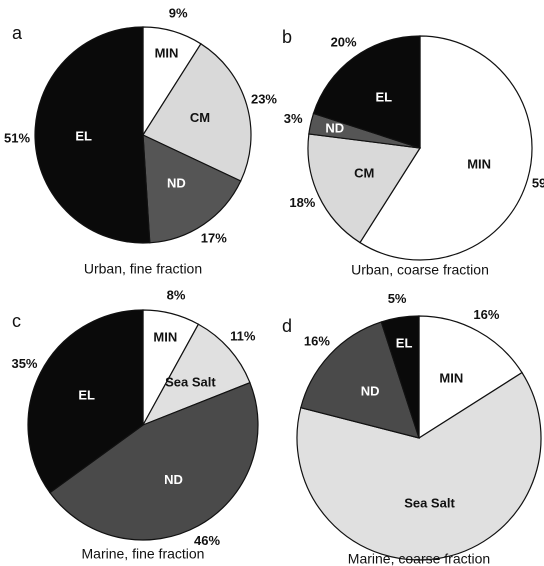 This screenshot has height=566, width=544. What do you see at coordinates (16, 321) in the screenshot?
I see `panel-letter: c` at bounding box center [16, 321].